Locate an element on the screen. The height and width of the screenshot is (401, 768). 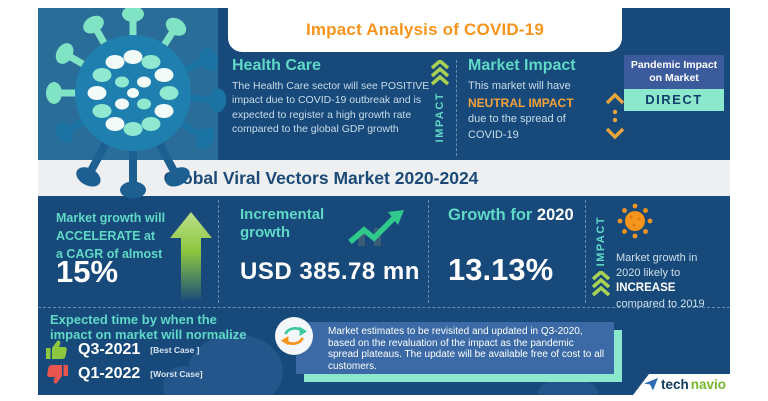
cagr-line3: a CAGR of almost is located at coordinates (109, 253).